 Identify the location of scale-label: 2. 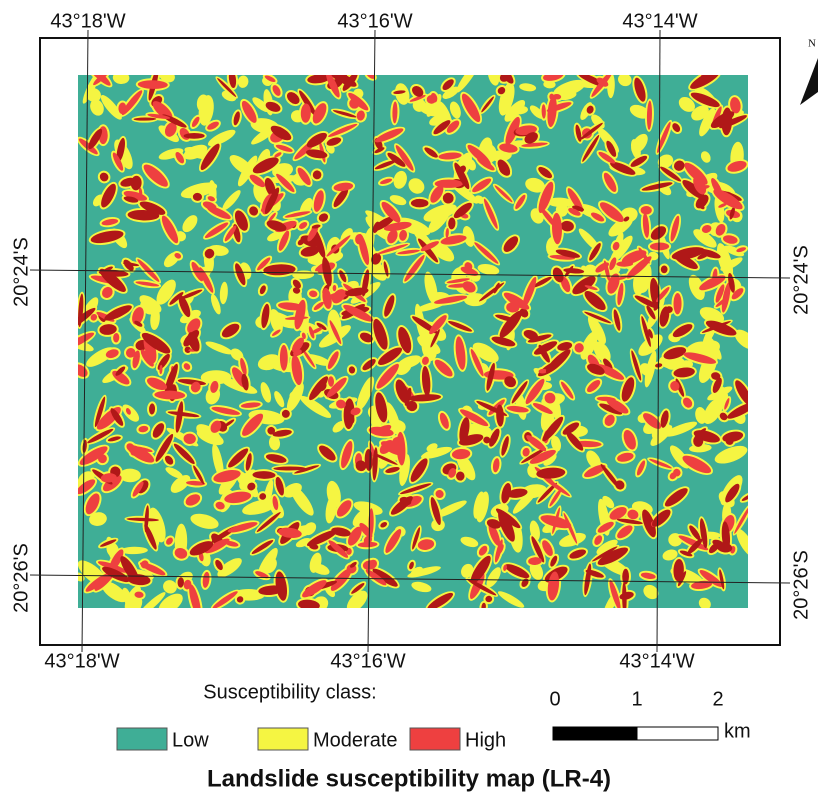
(717, 699).